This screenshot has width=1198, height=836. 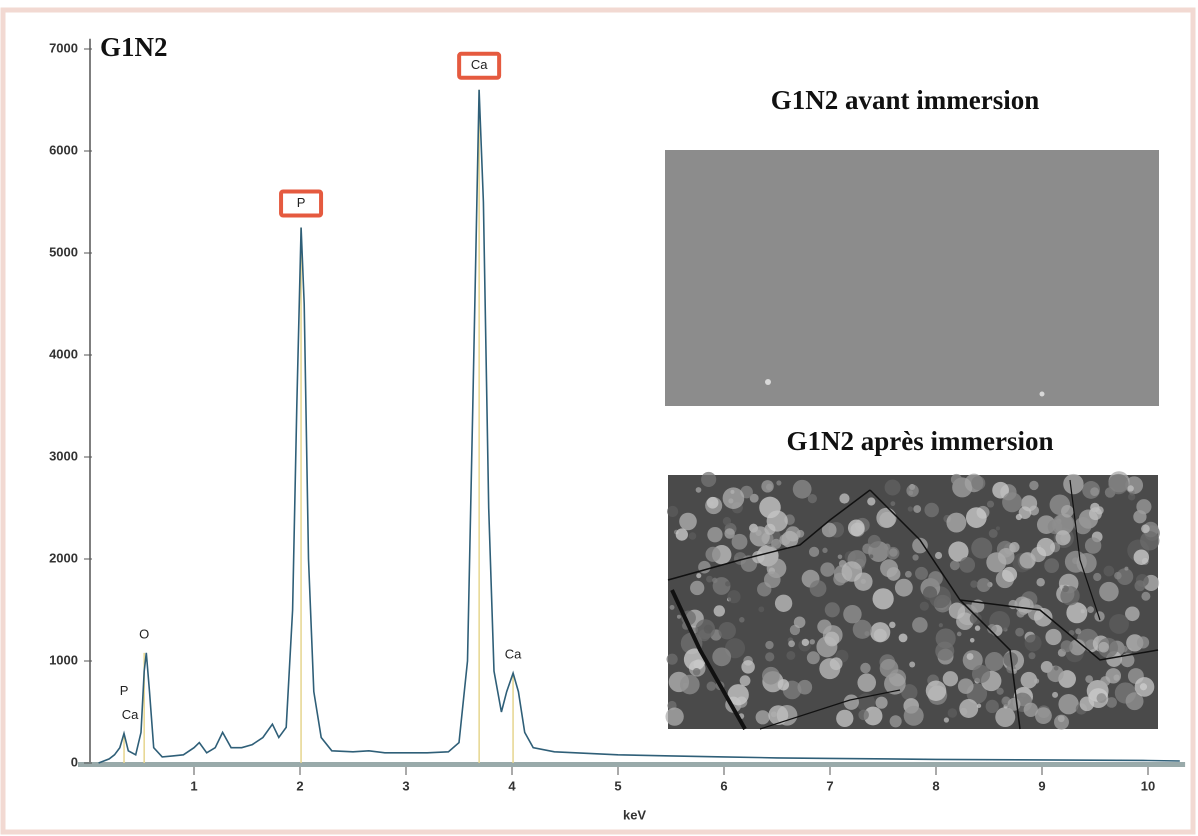 What do you see at coordinates (912, 278) in the screenshot?
I see `sem-image-before` at bounding box center [912, 278].